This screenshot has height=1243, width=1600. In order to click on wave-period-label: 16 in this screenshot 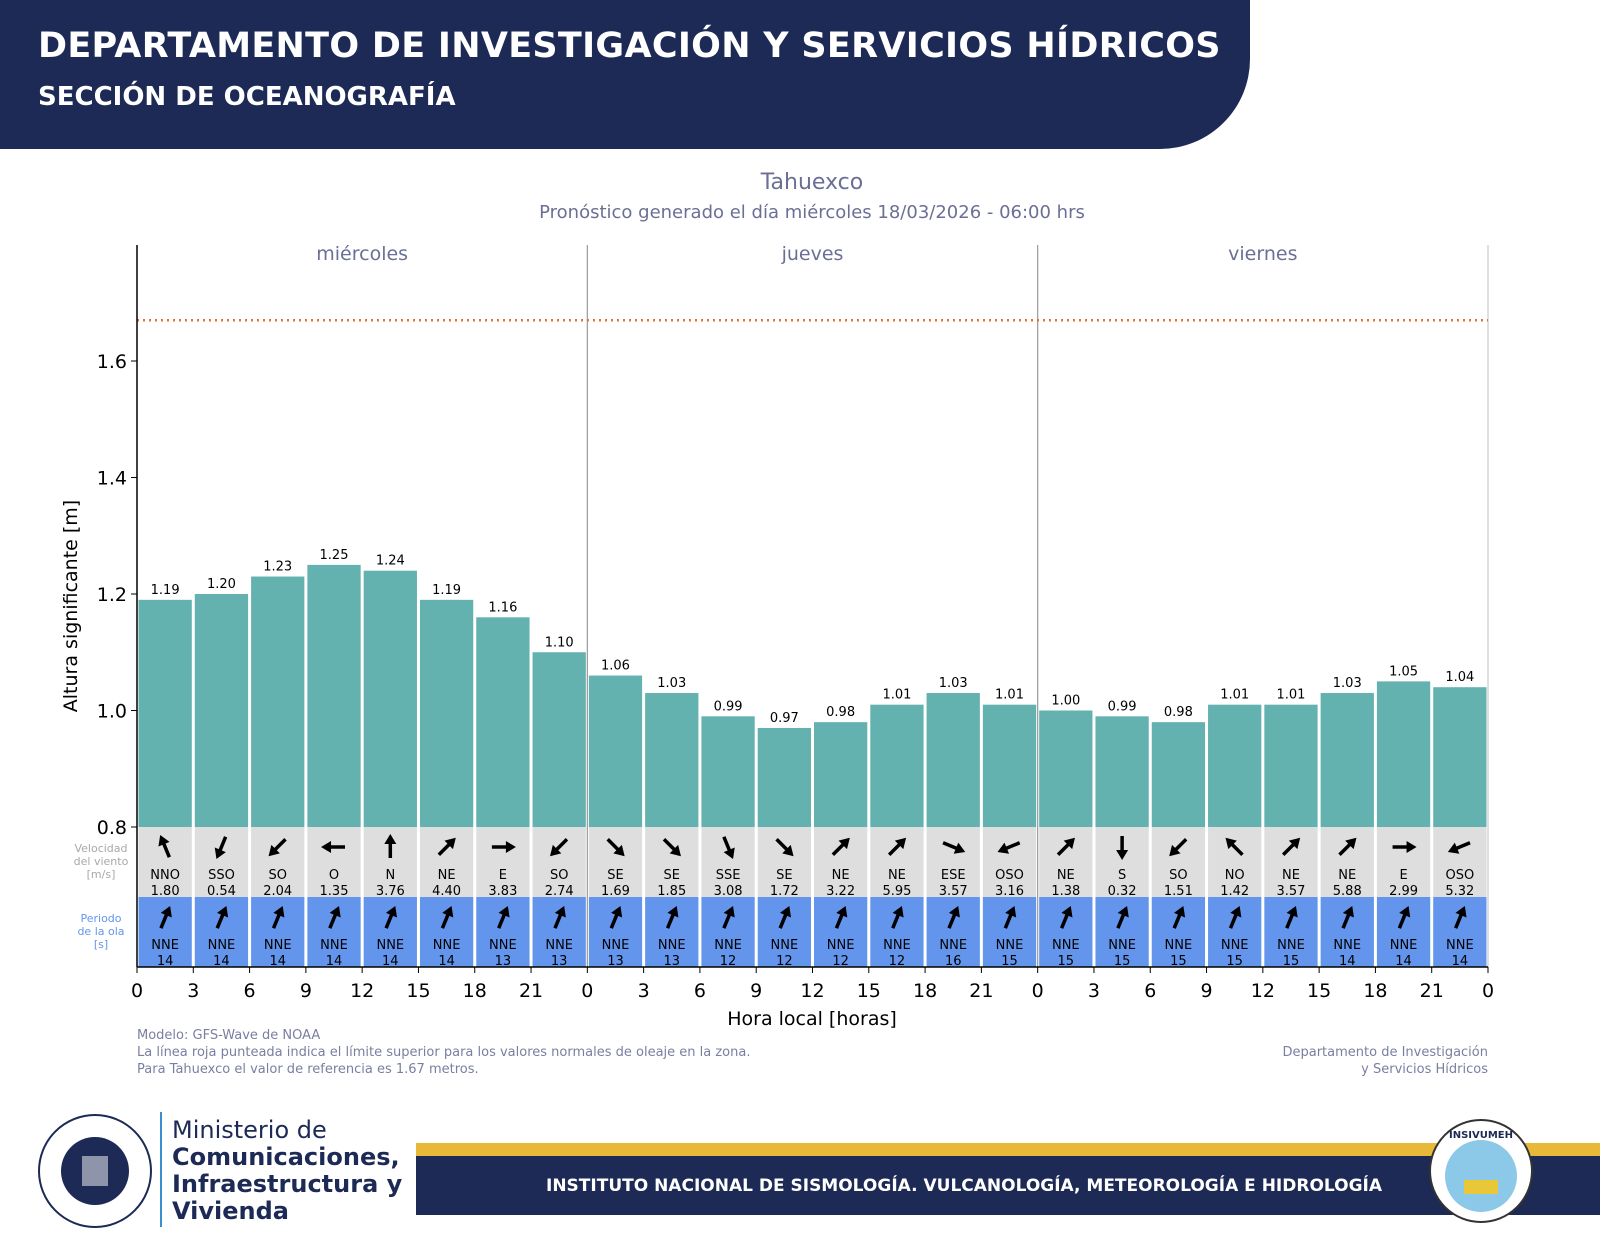, I will do `click(953, 961)`.